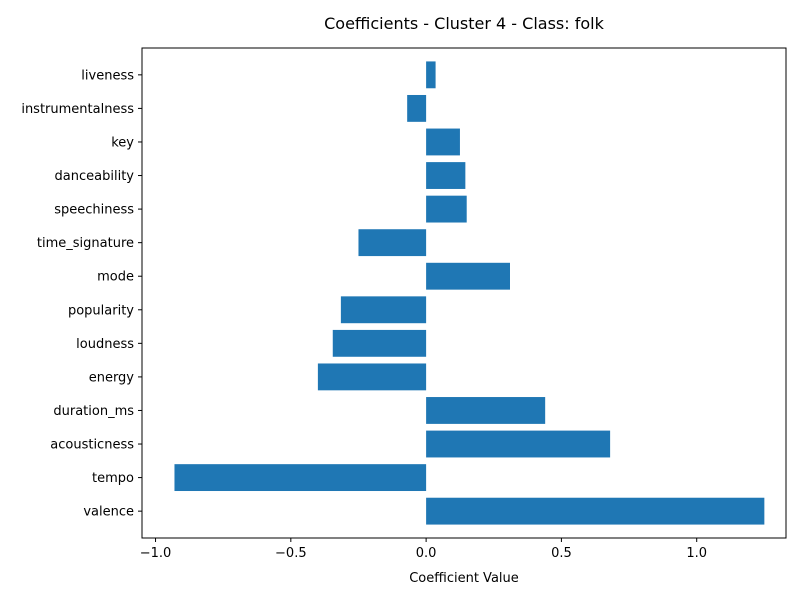 The height and width of the screenshot is (600, 800). Describe the element at coordinates (468, 276) in the screenshot. I see `bar-mode` at that location.